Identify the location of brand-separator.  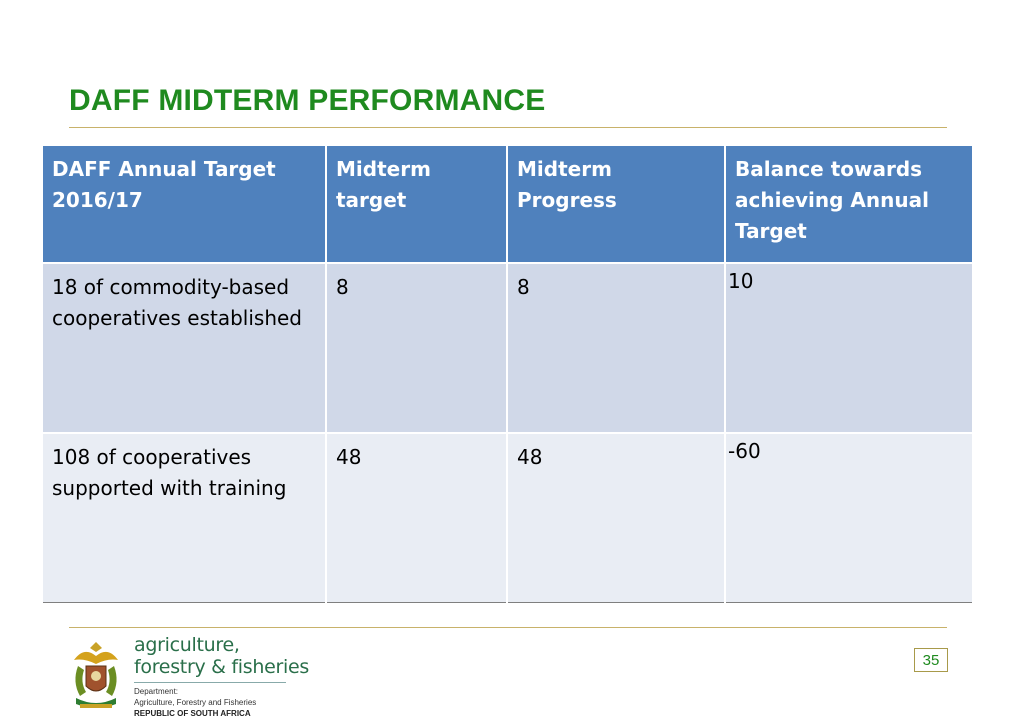
(210, 682).